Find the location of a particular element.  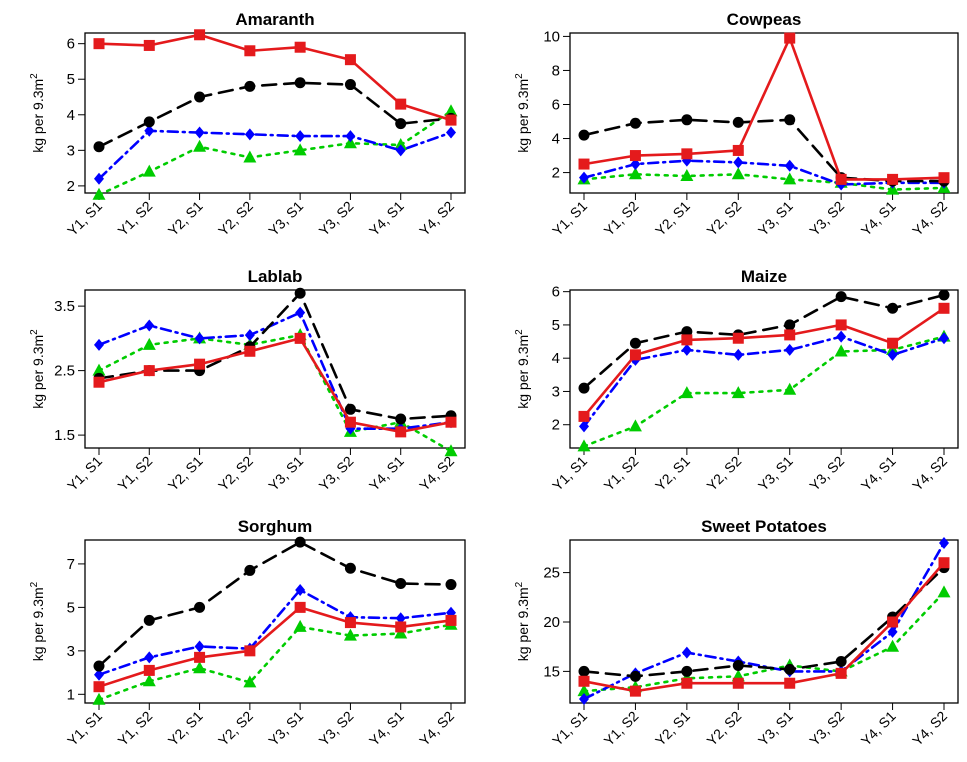

y-tick-label: 3 is located at coordinates (71, 651).